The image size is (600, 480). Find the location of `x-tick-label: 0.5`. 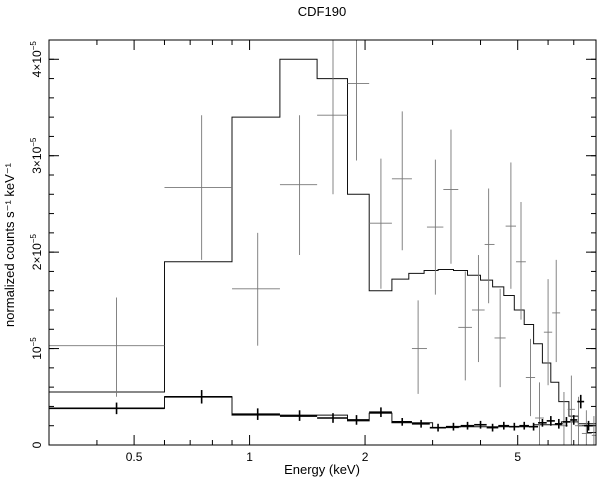

x-tick-label: 0.5 is located at coordinates (134, 457).